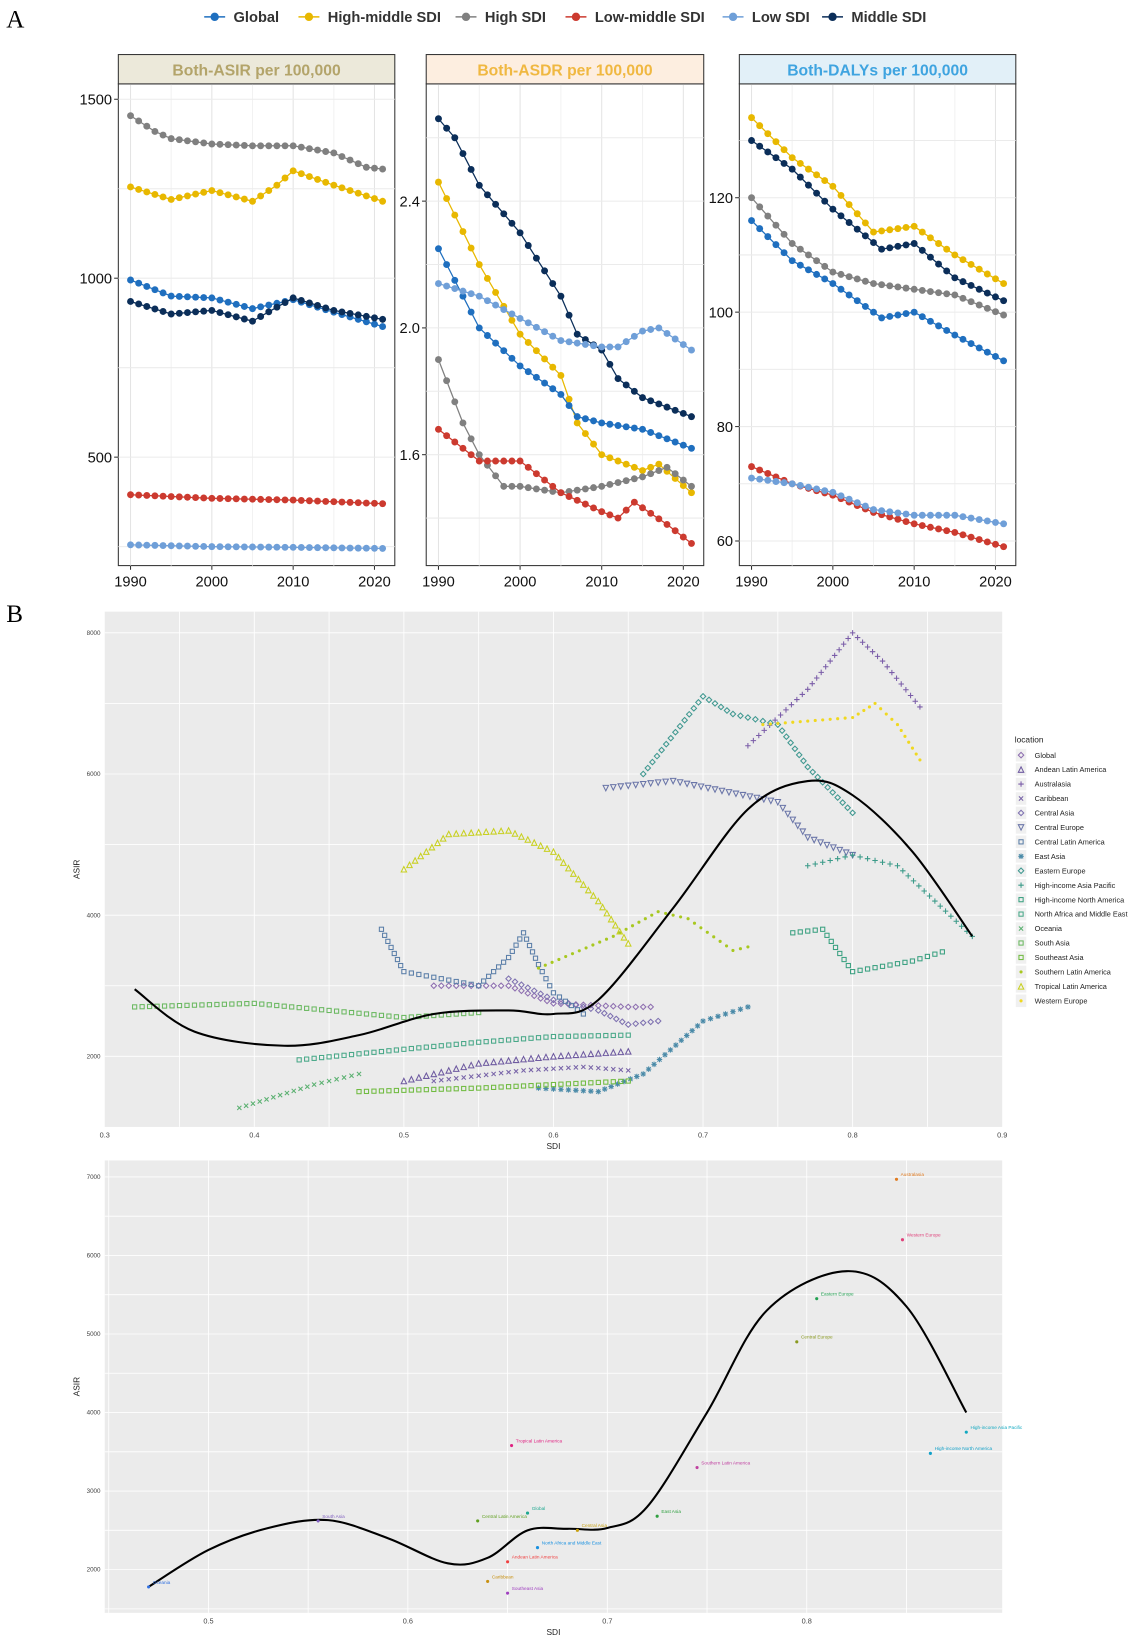 Image resolution: width=1131 pixels, height=1637 pixels. Describe the element at coordinates (1035, 755) in the screenshot. I see `legend-item: Global` at that location.